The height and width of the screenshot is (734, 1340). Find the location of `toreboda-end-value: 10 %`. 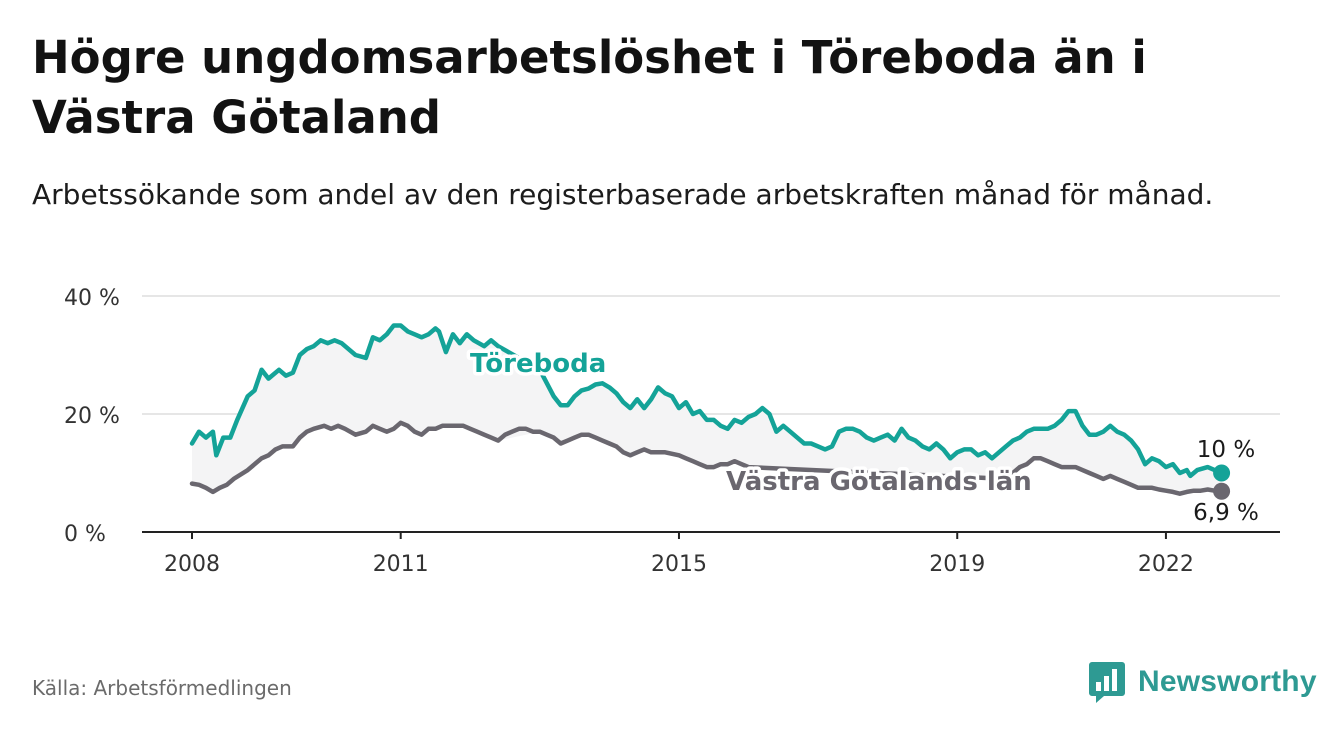

toreboda-end-value: 10 % is located at coordinates (1226, 450).